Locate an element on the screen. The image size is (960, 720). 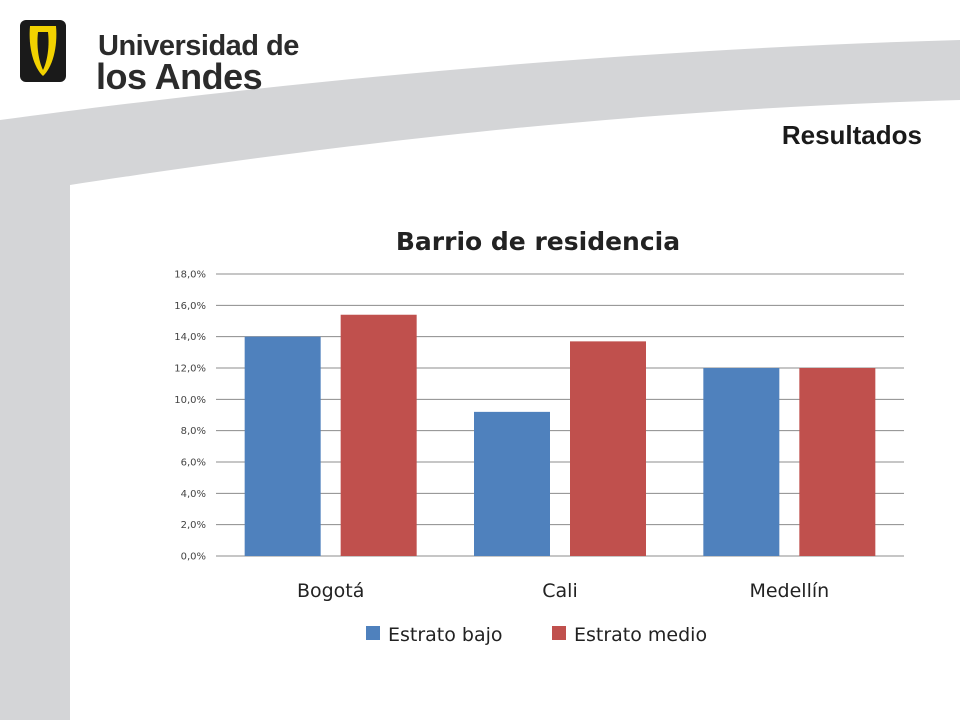
y-tick-label: 8,0% is located at coordinates (193, 431).